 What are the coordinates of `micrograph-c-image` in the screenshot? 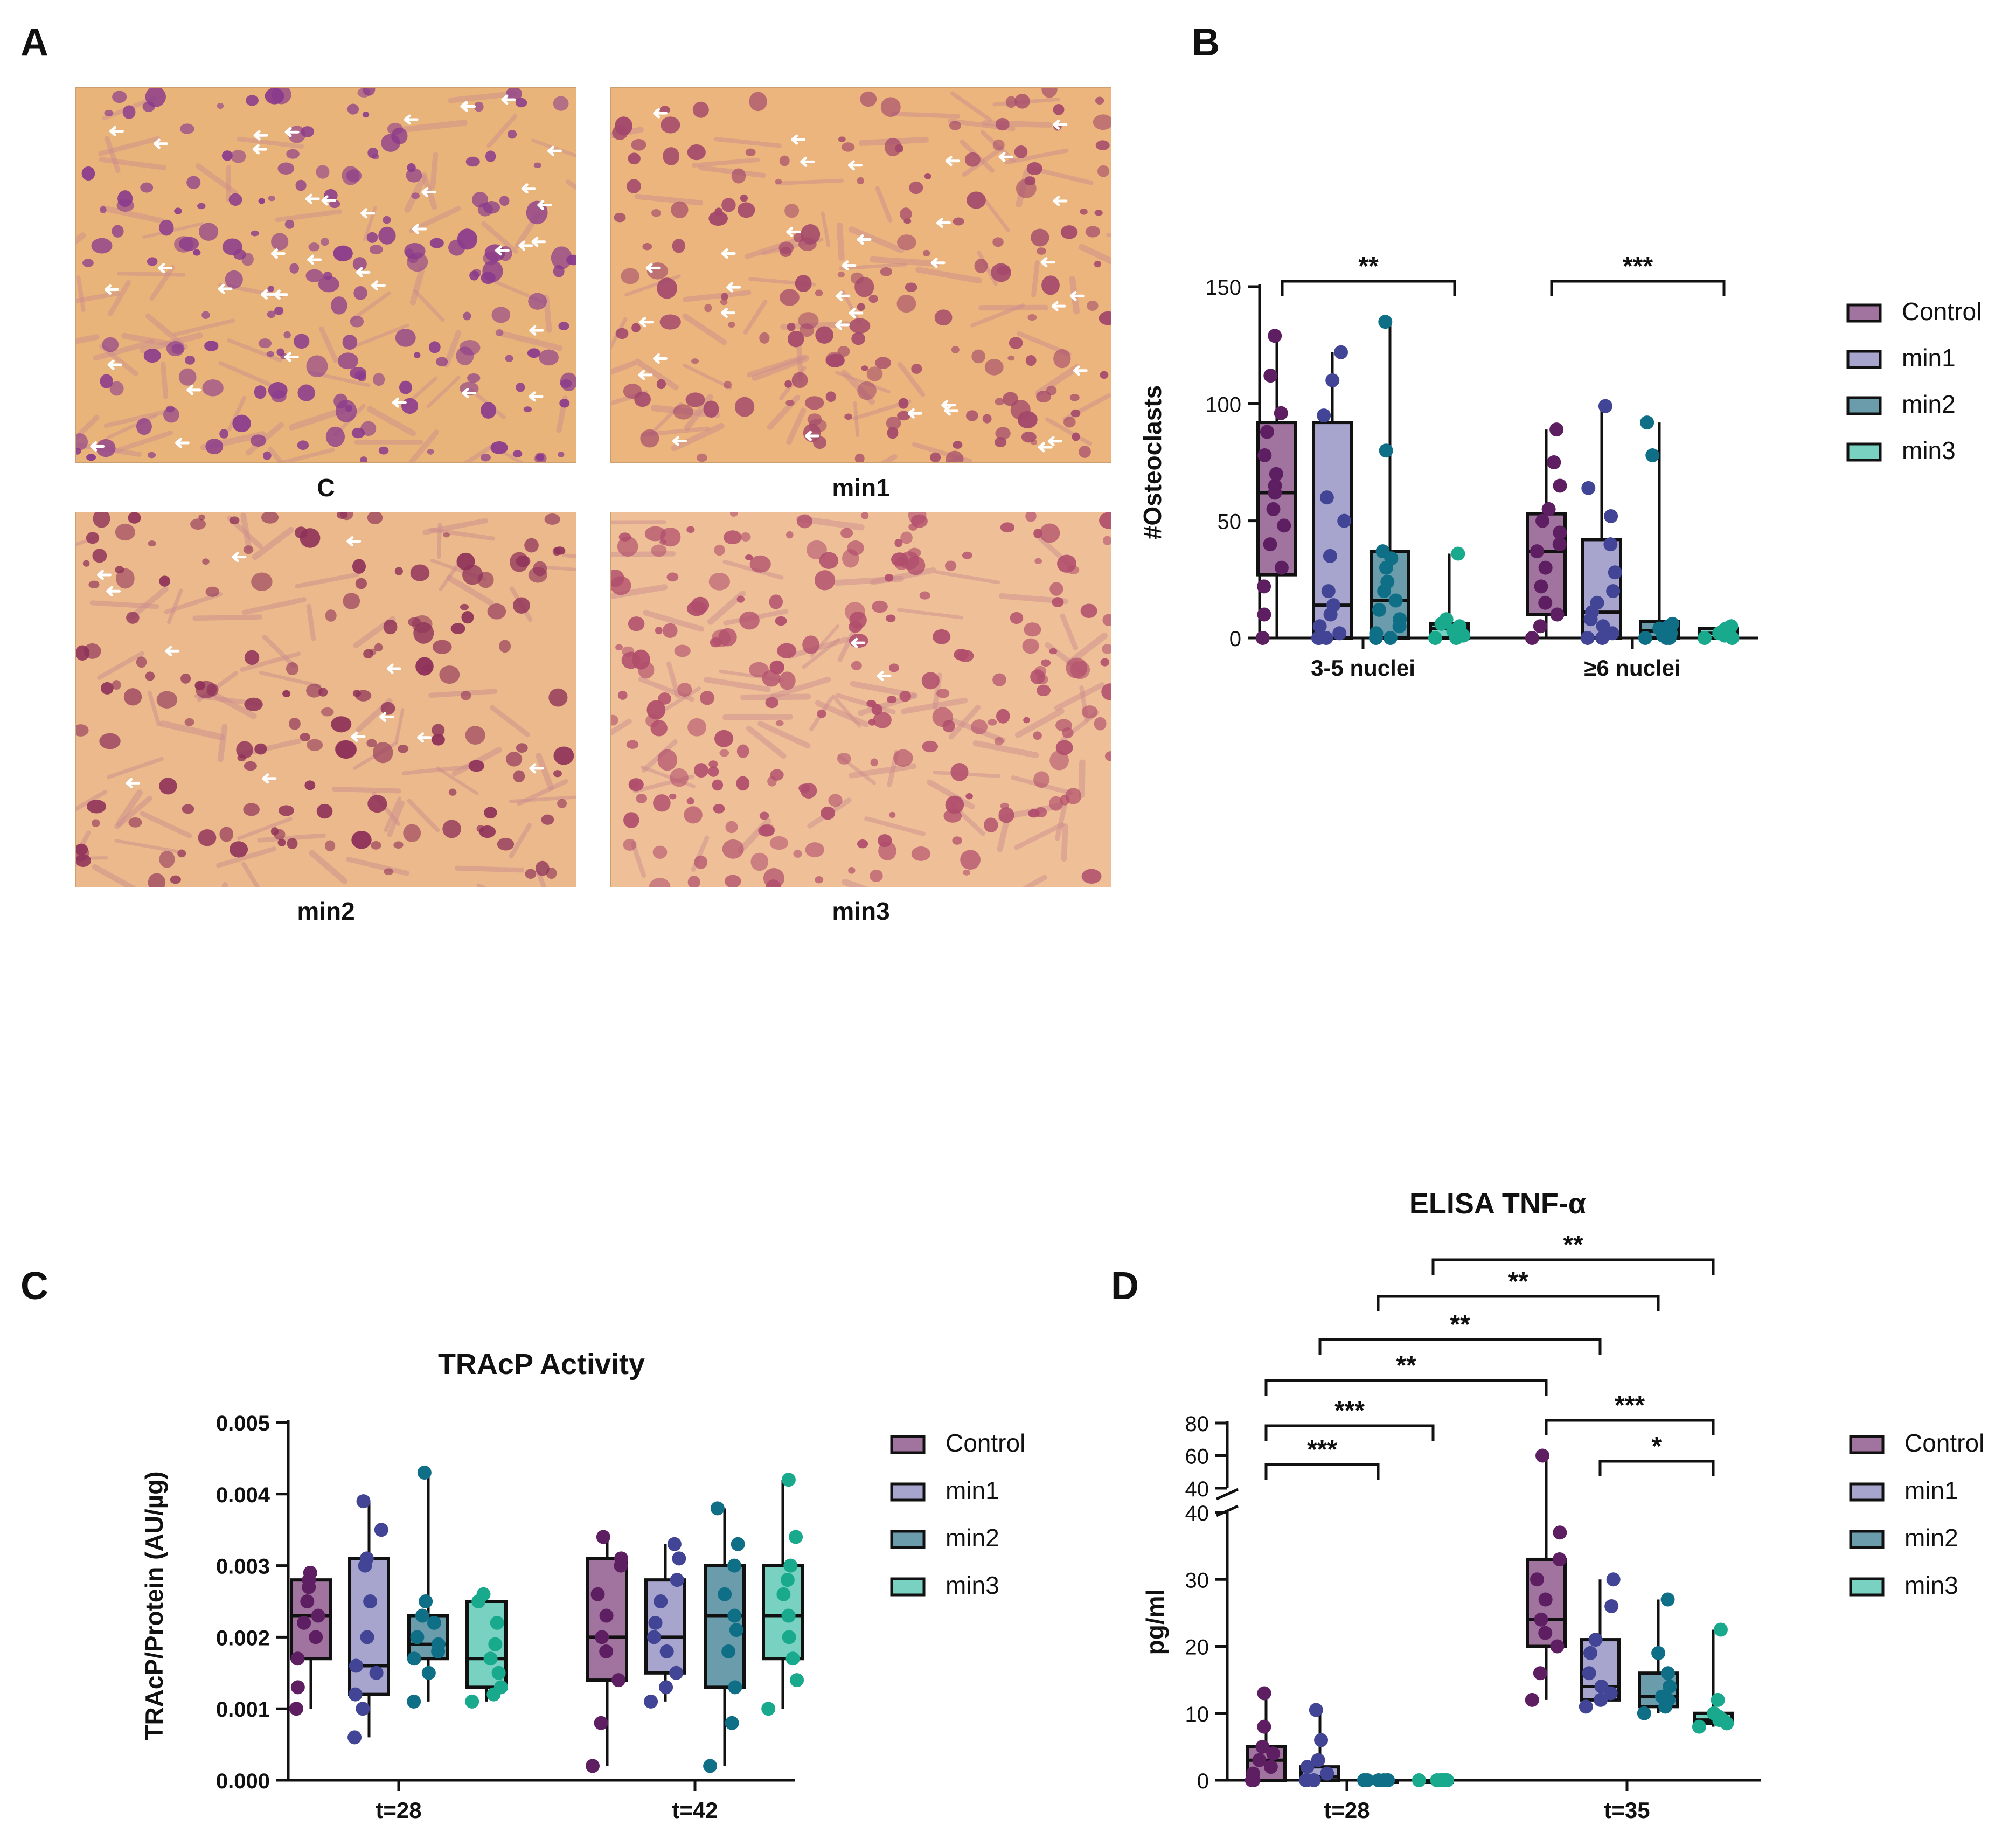 It's located at (326, 275).